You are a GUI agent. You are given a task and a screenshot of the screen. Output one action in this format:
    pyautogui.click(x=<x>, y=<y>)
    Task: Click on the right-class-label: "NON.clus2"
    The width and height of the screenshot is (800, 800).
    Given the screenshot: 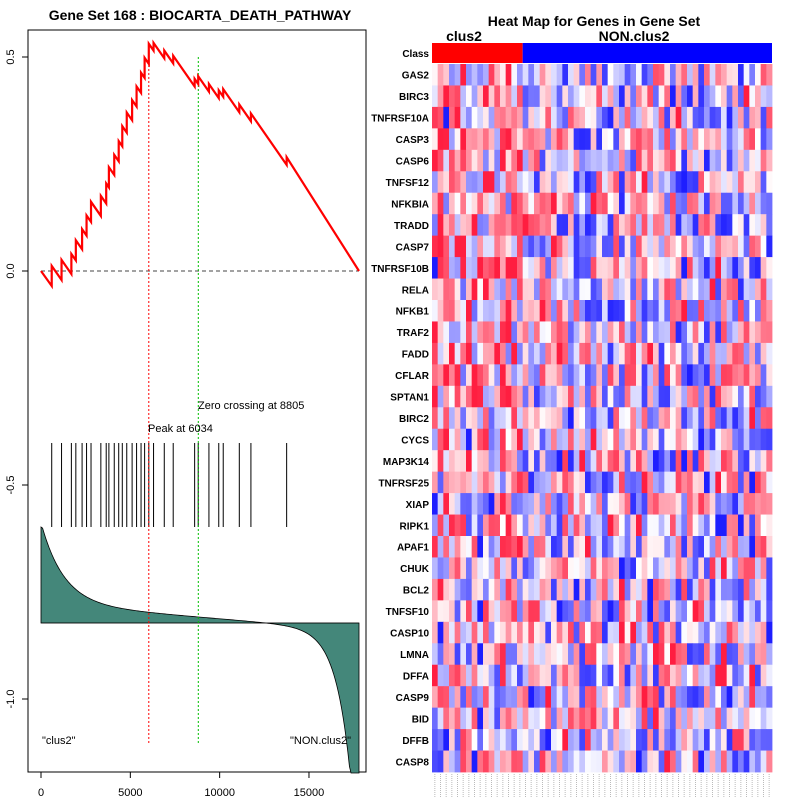 What is the action you would take?
    pyautogui.click(x=320, y=741)
    